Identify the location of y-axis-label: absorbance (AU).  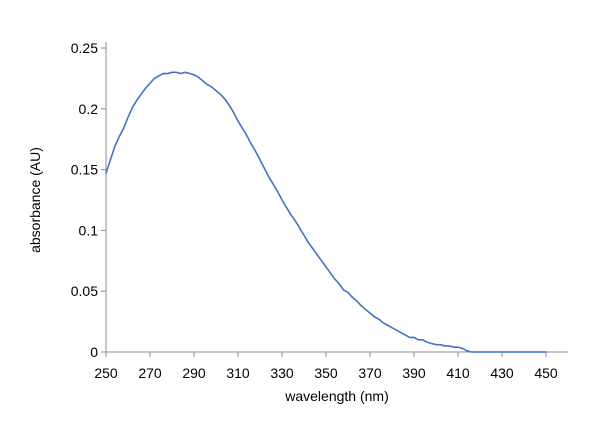
(35, 200).